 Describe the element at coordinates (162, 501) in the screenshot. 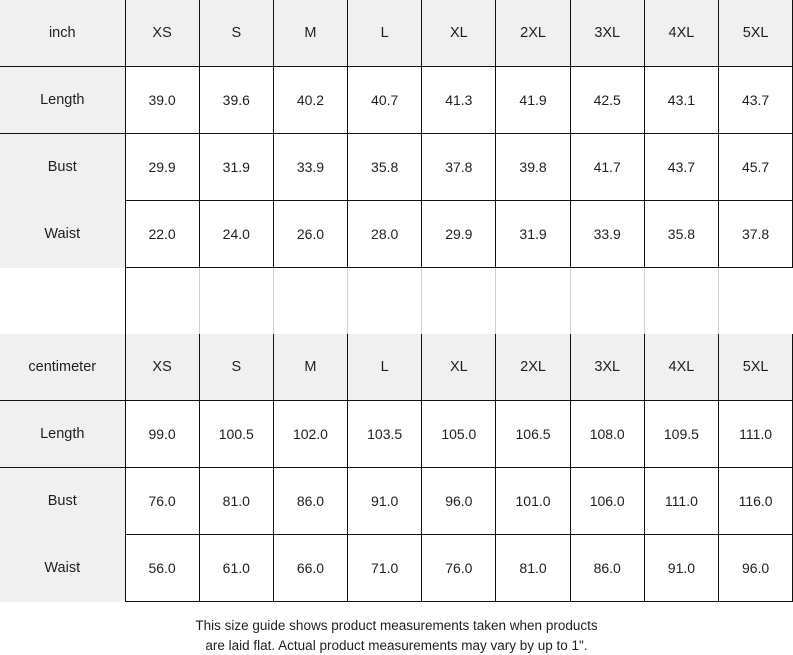

I see `cell-bust-xs: 76.0` at that location.